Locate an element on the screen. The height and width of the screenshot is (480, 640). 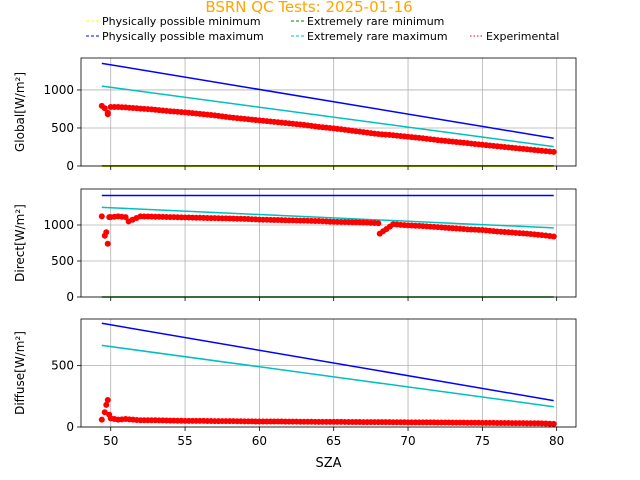
y-axis-label: Diffuse[W/m²] is located at coordinates (20, 373).